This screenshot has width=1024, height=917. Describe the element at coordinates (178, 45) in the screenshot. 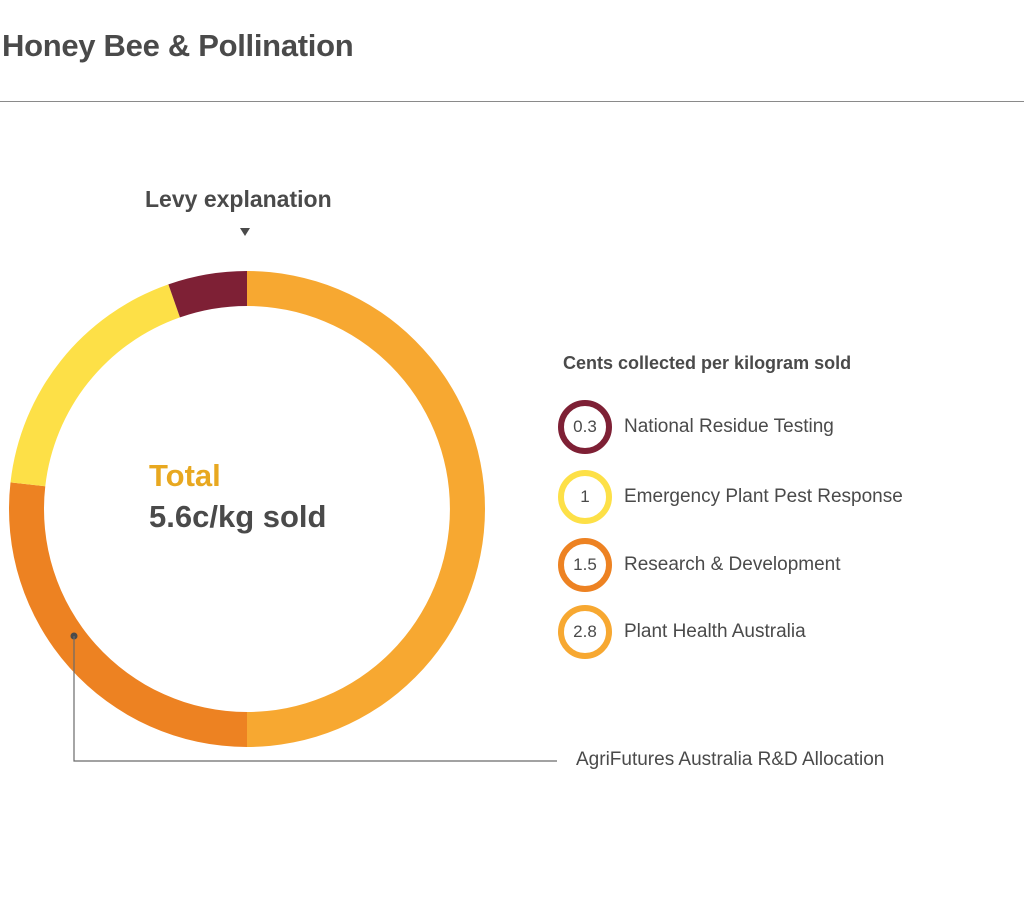

I see `page-title: Honey Bee & Pollination` at that location.